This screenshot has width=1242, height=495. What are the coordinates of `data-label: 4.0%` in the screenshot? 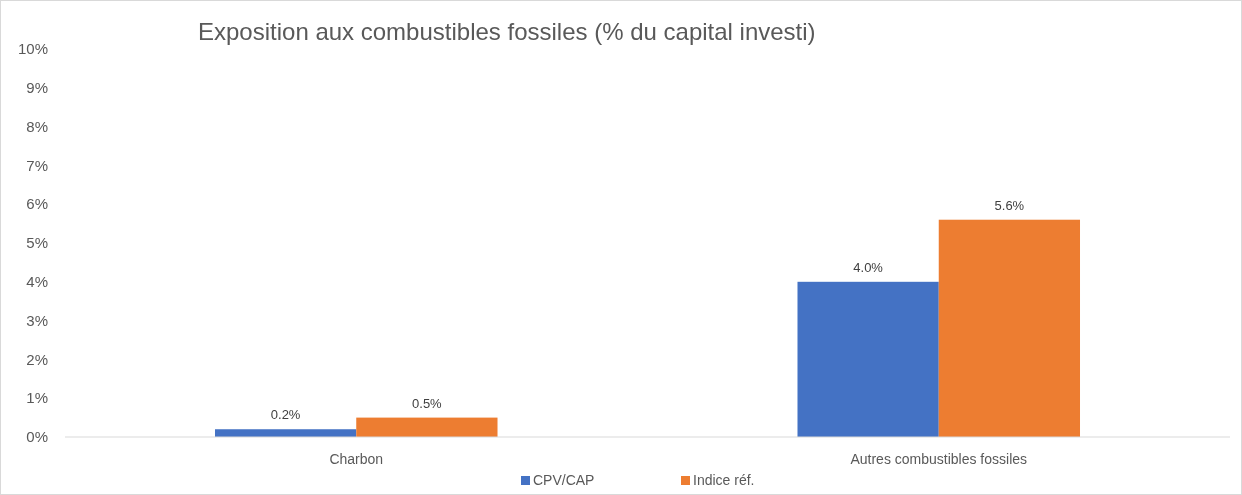 It's located at (868, 267).